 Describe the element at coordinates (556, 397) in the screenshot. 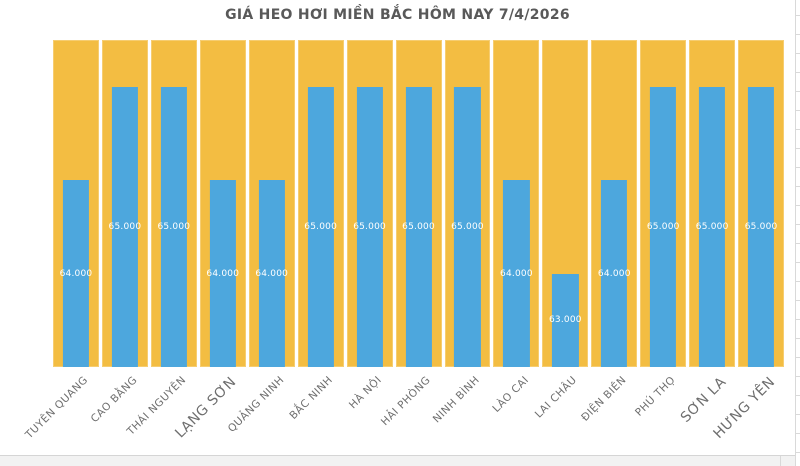

I see `x-axis-label-text: LAI CHÂU` at that location.